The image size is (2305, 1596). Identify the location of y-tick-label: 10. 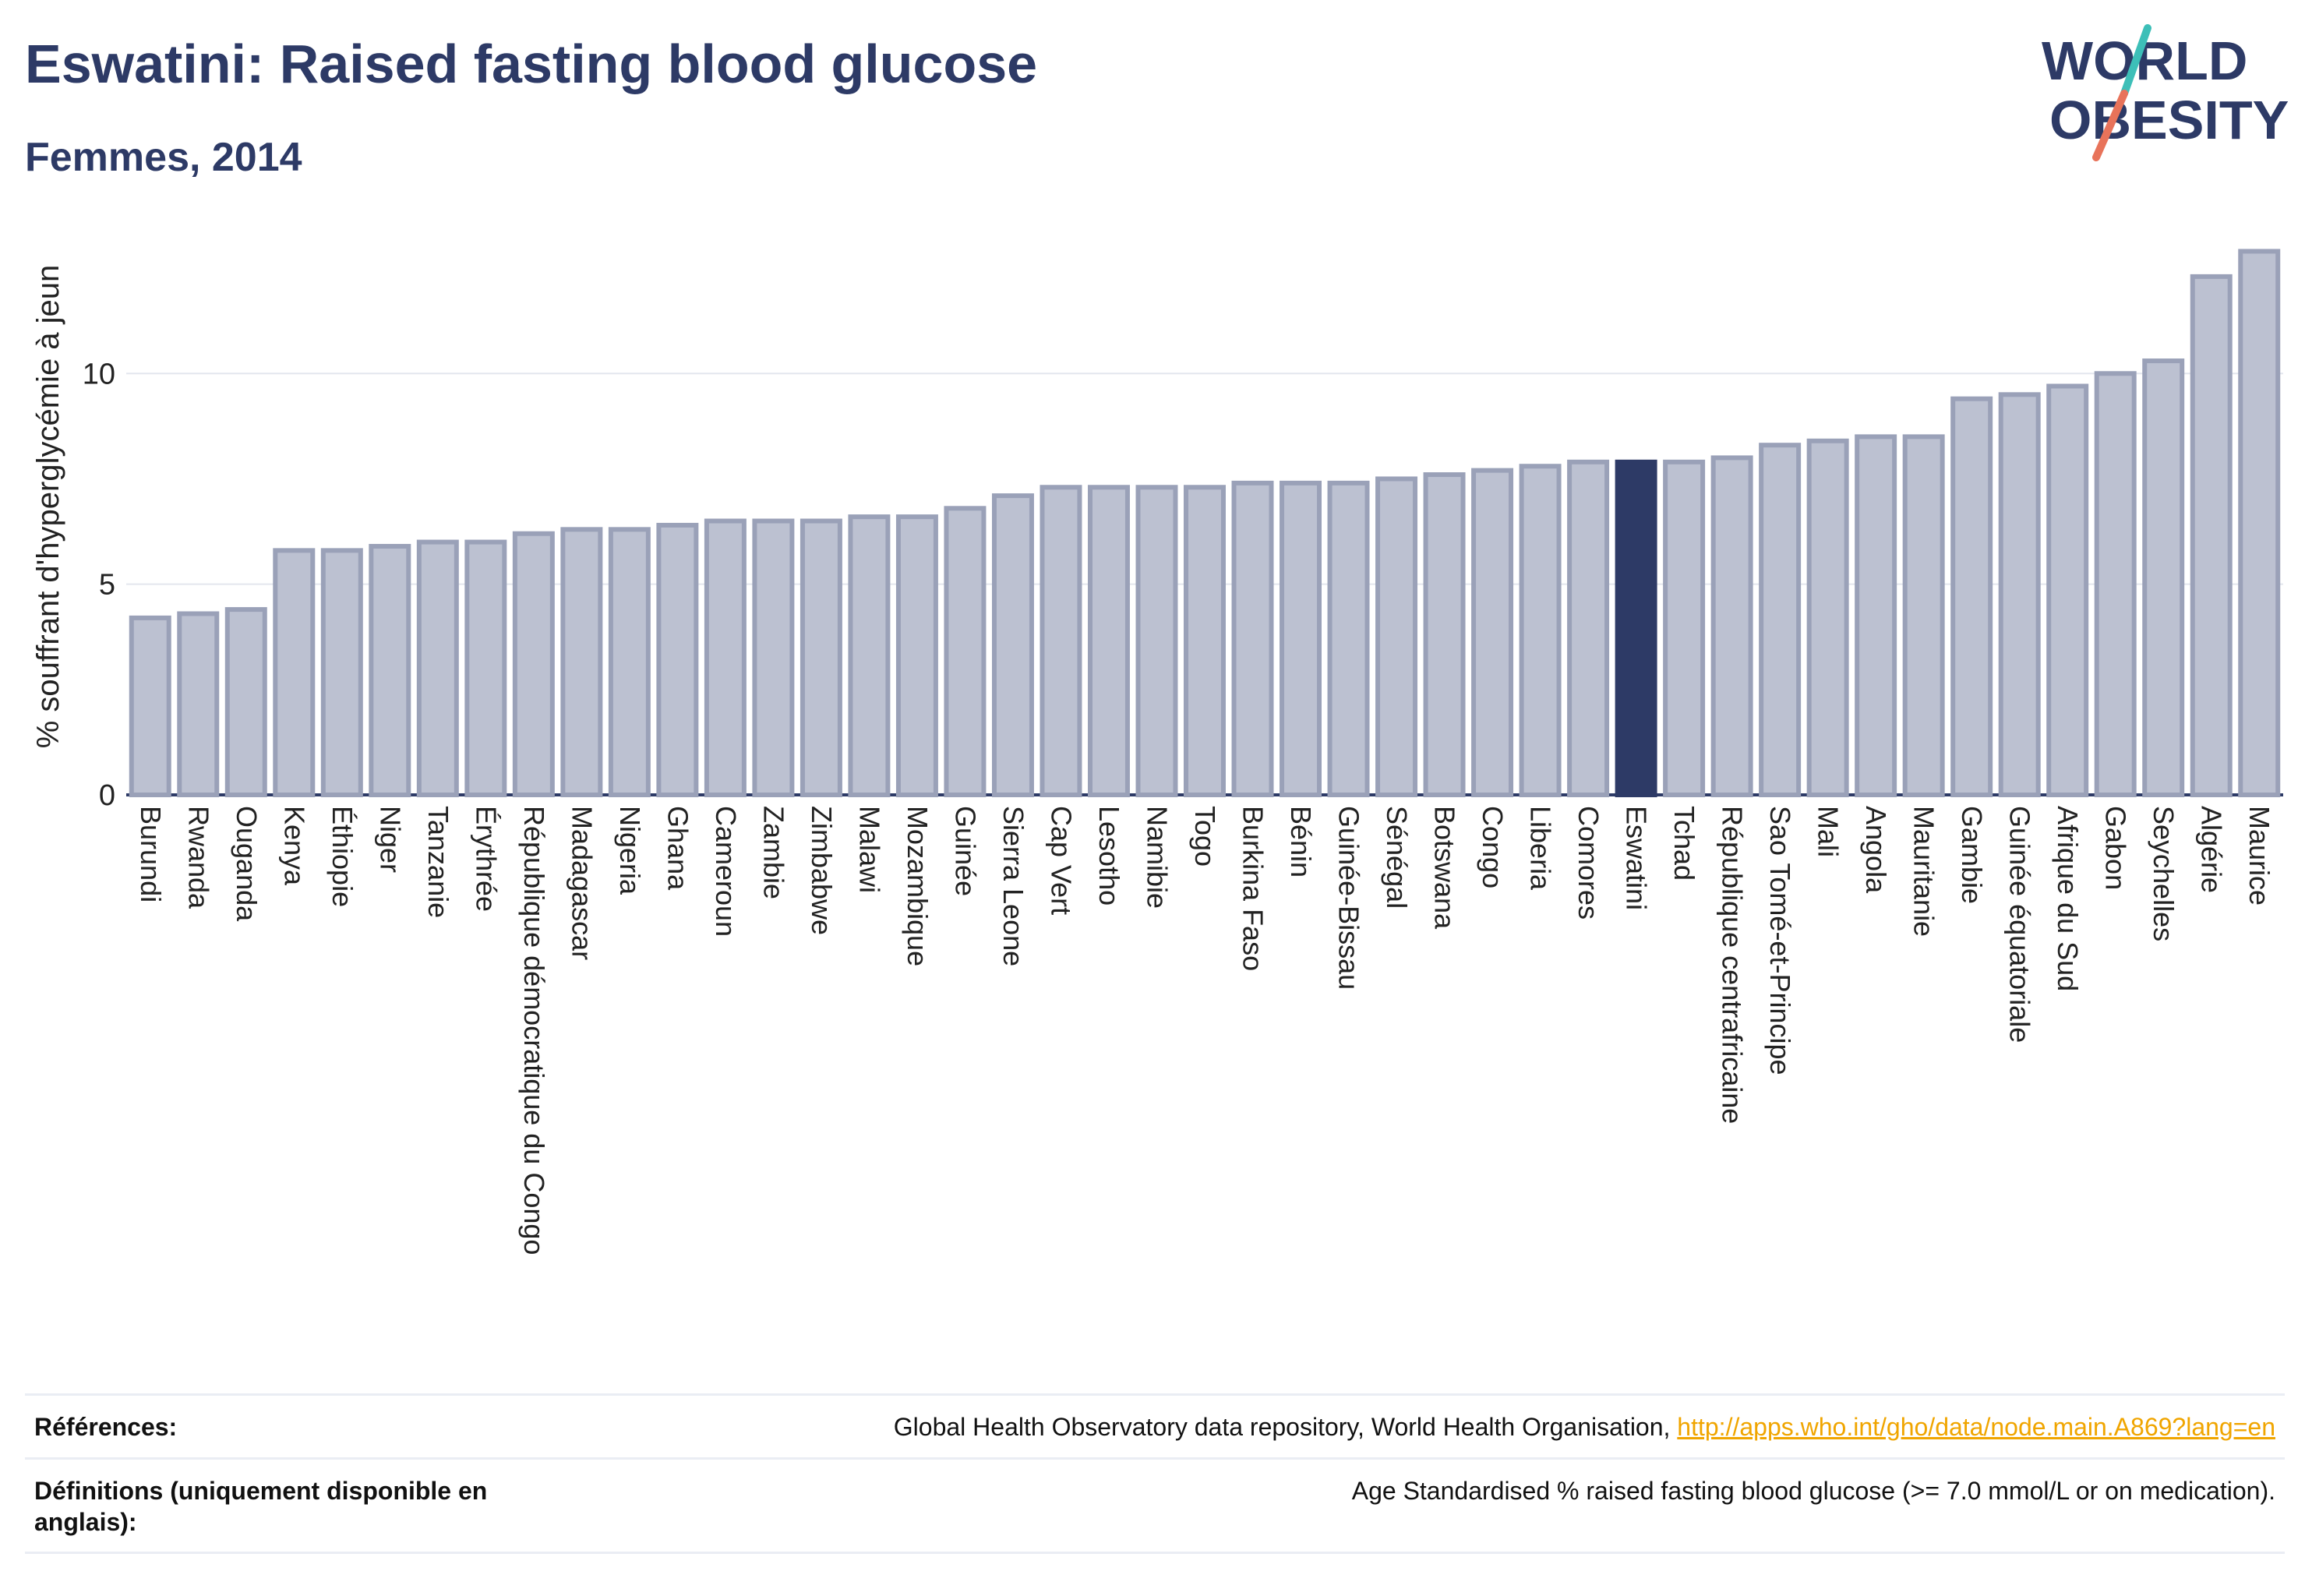
(99, 374).